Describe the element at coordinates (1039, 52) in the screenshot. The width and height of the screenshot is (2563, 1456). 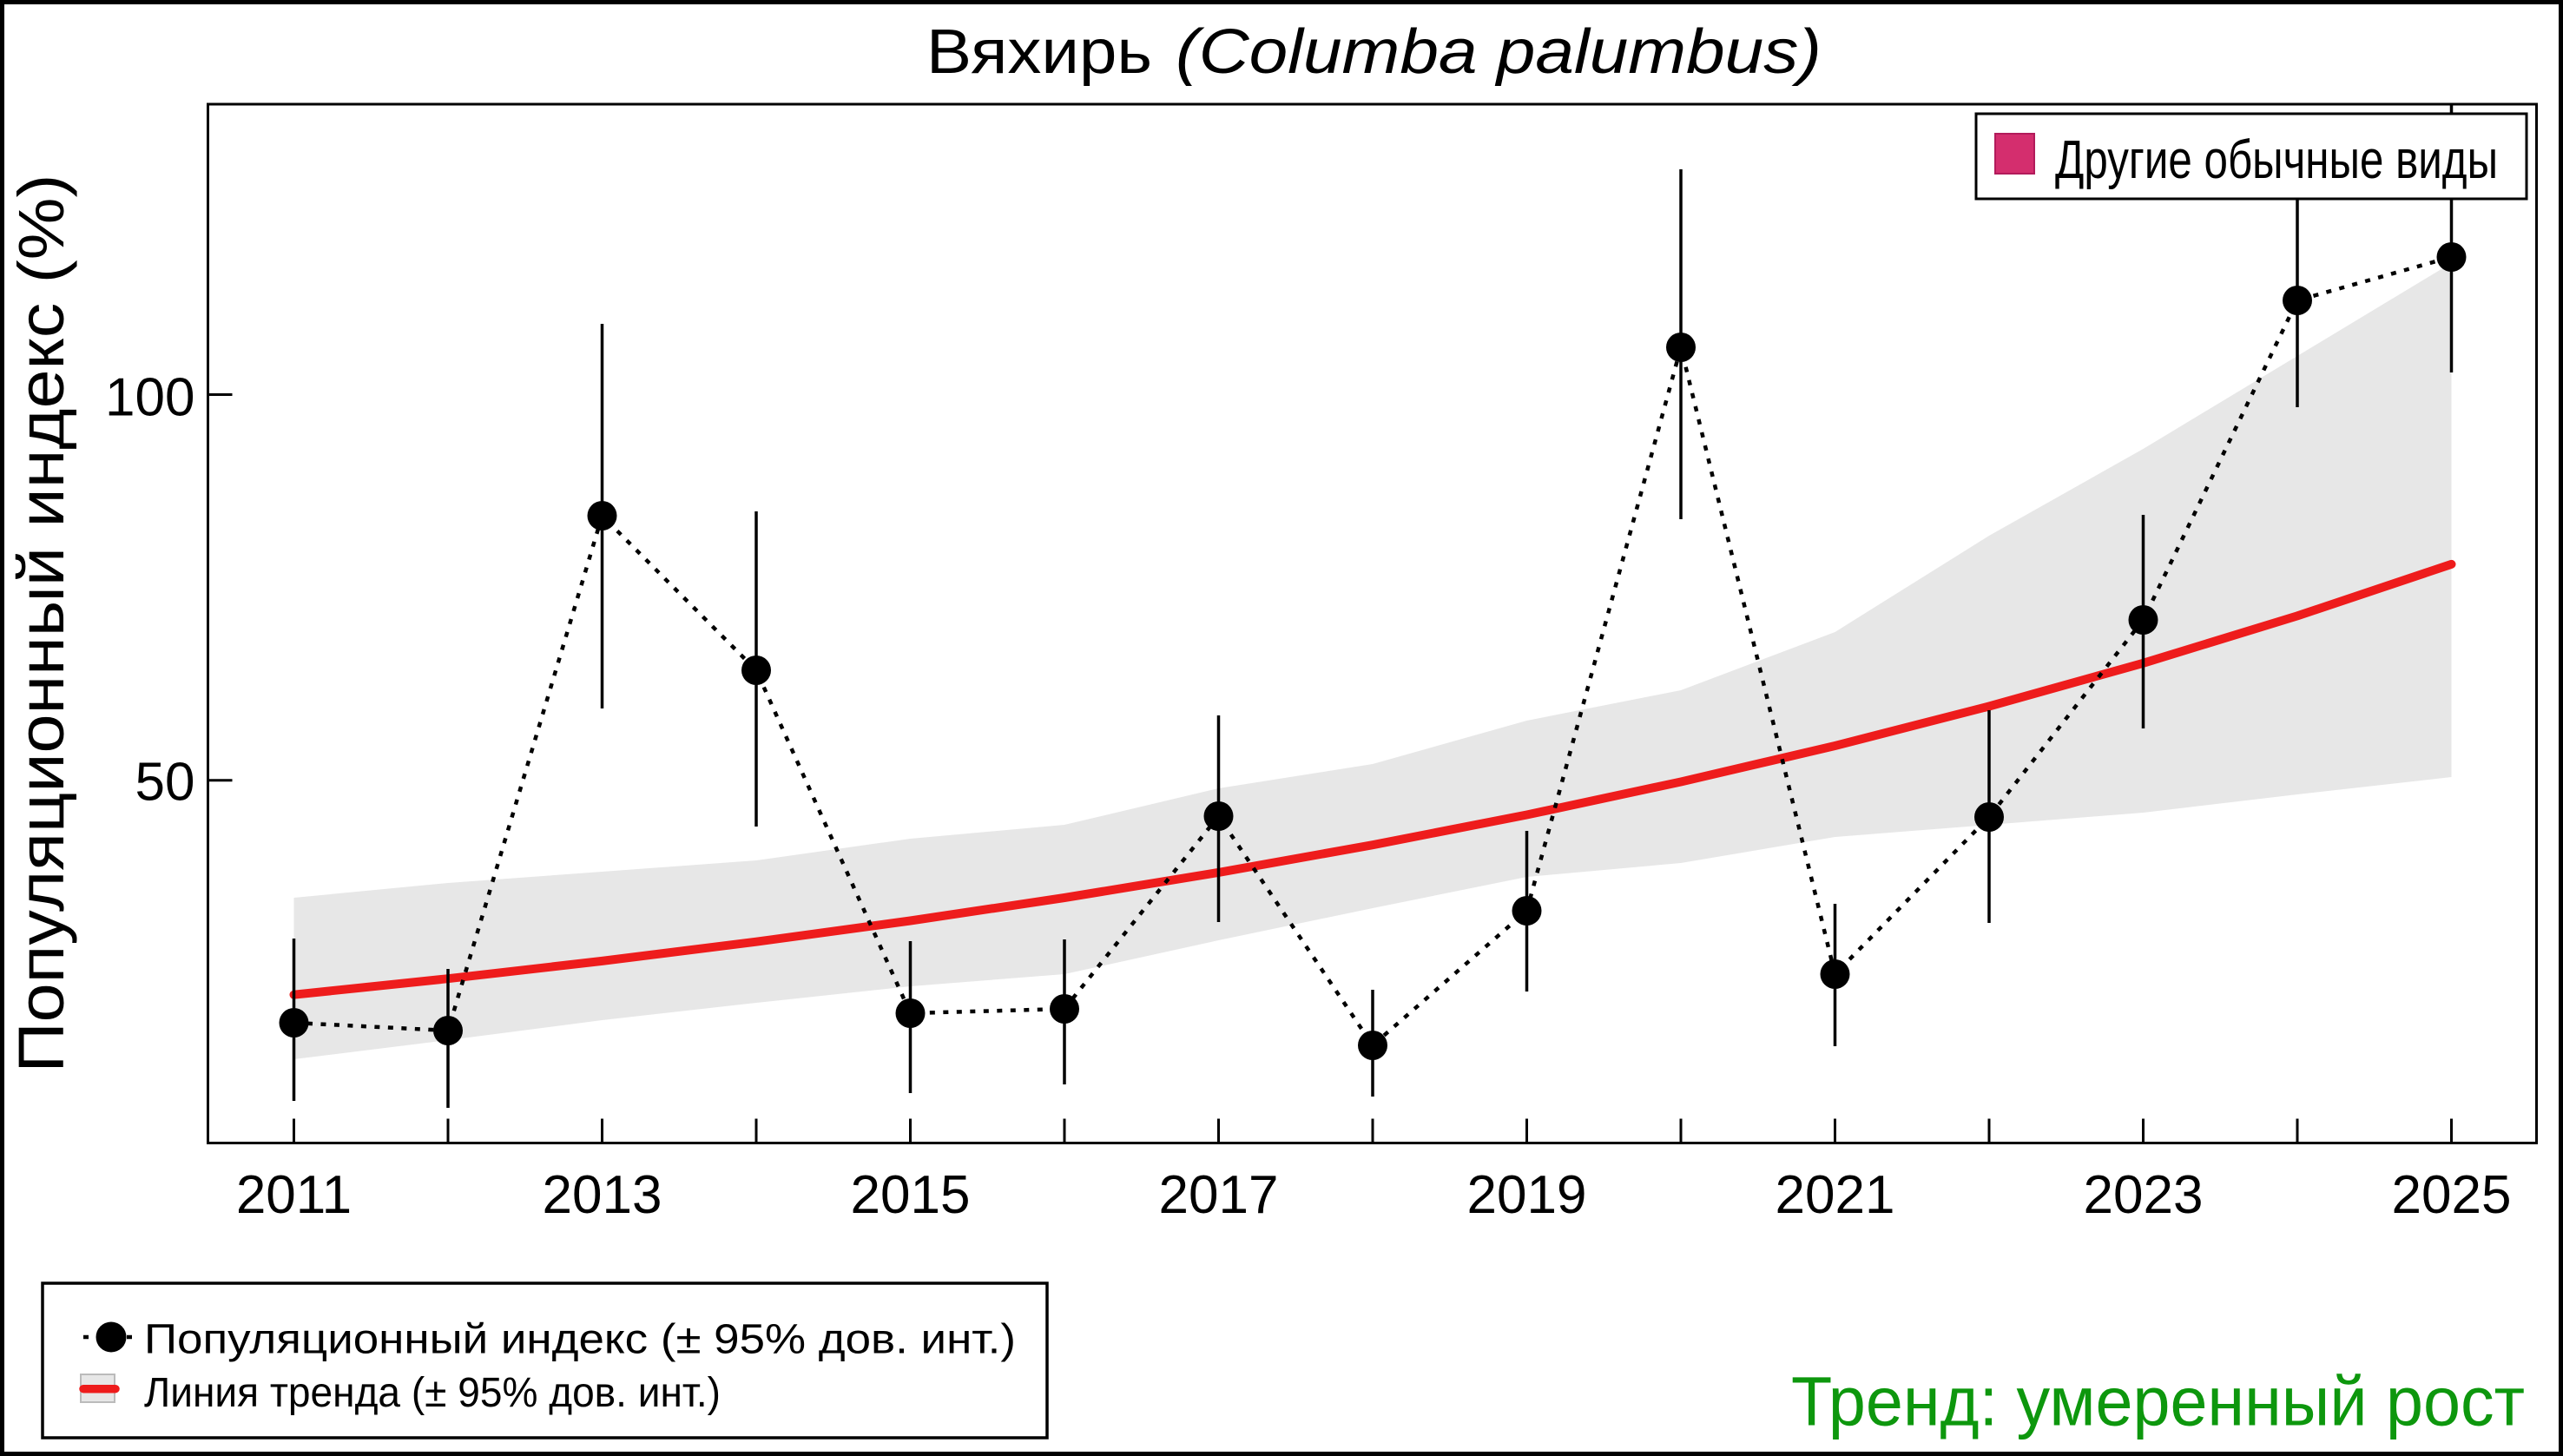
I see `svg-text: Вяхирь` at that location.